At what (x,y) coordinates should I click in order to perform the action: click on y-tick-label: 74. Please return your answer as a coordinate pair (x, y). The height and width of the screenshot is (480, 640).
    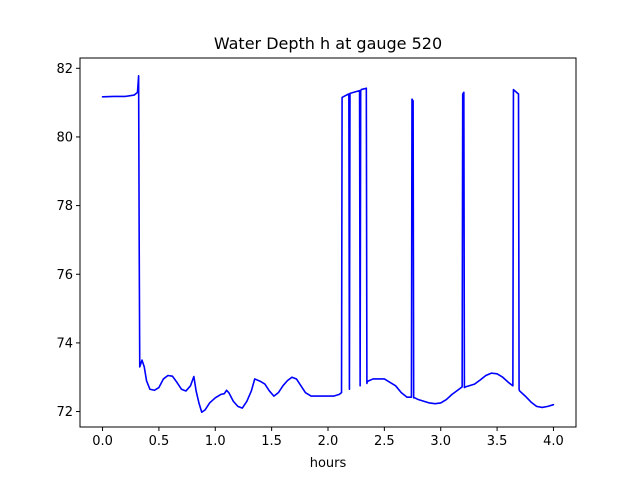
    Looking at the image, I should click on (64, 343).